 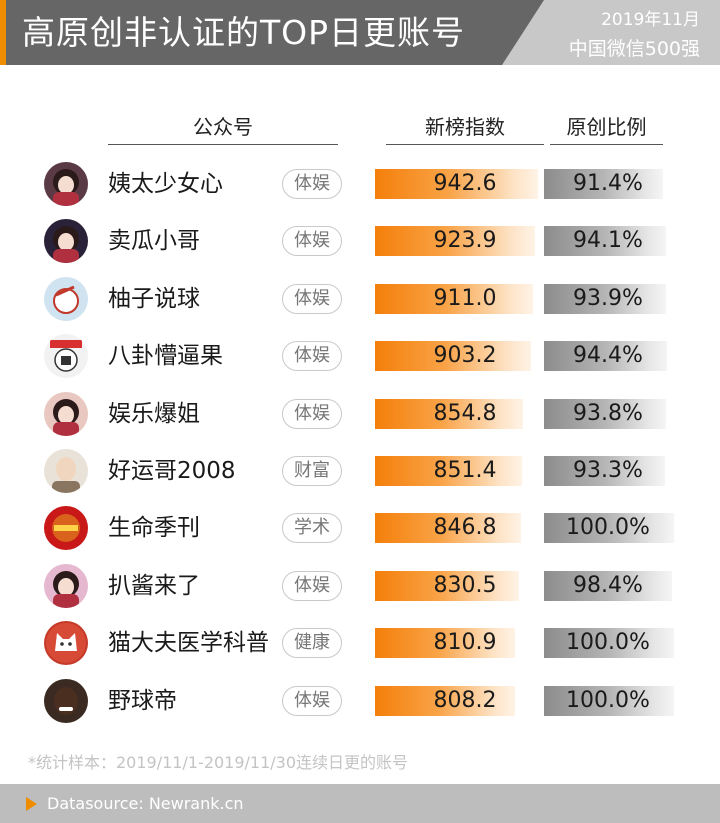 I want to click on cat-avatar-icon, so click(x=66, y=643).